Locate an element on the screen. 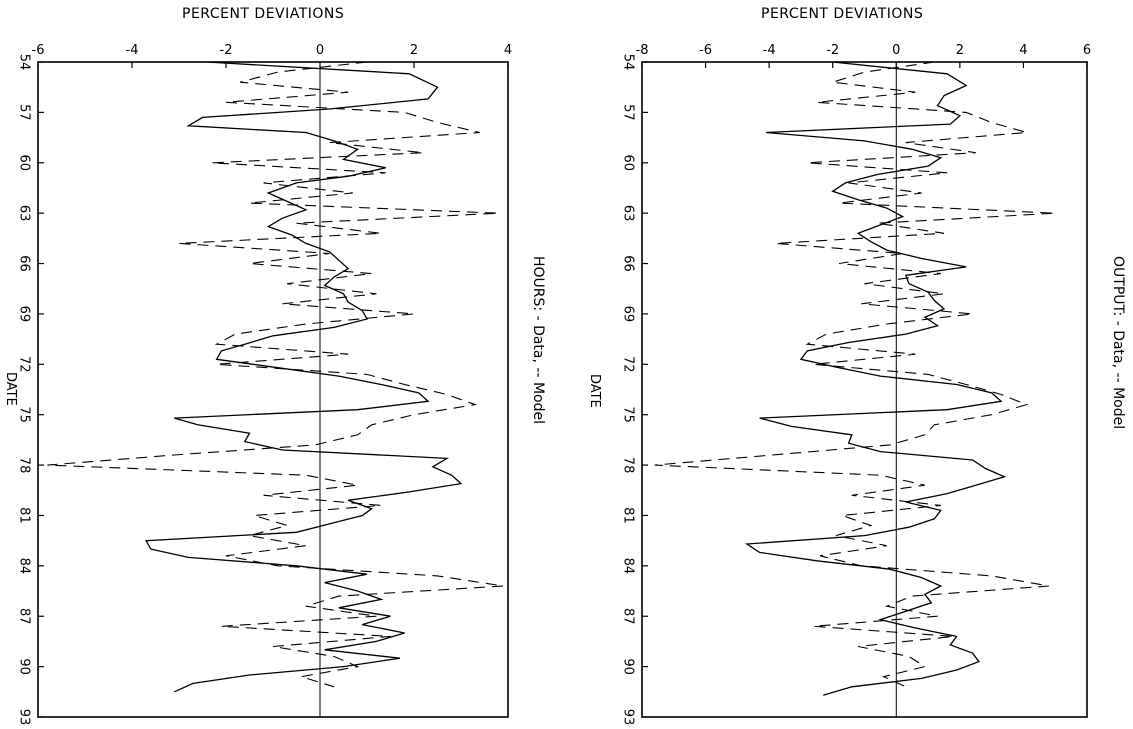  output-value-tick-label: -2 is located at coordinates (832, 50).